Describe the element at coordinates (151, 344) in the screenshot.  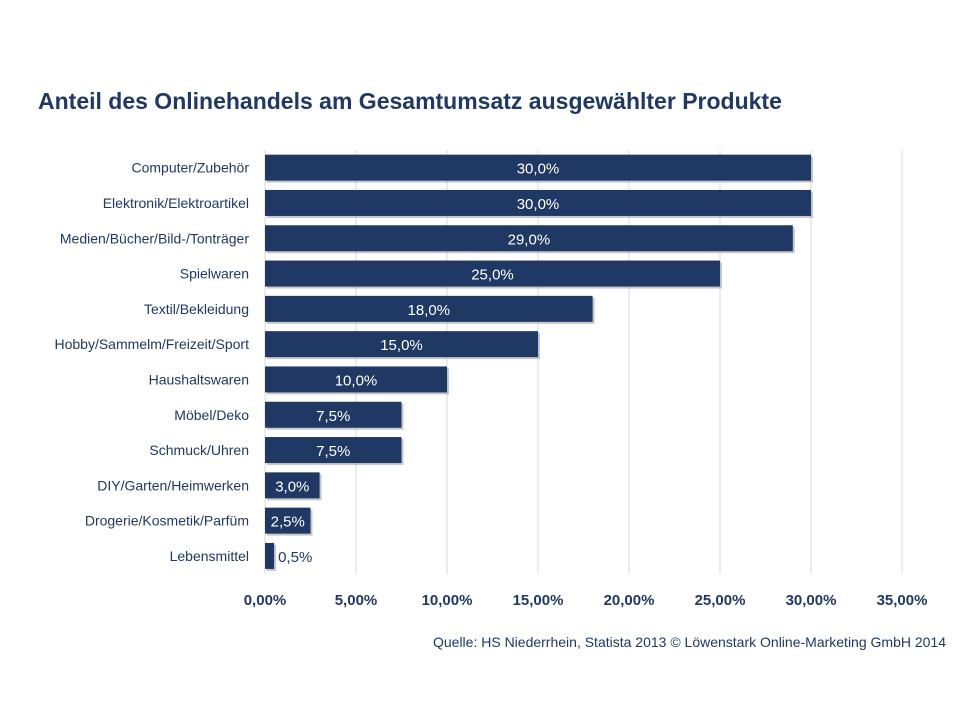
I see `category-label: Hobby/Sammelm/Freizeit/Sport` at that location.